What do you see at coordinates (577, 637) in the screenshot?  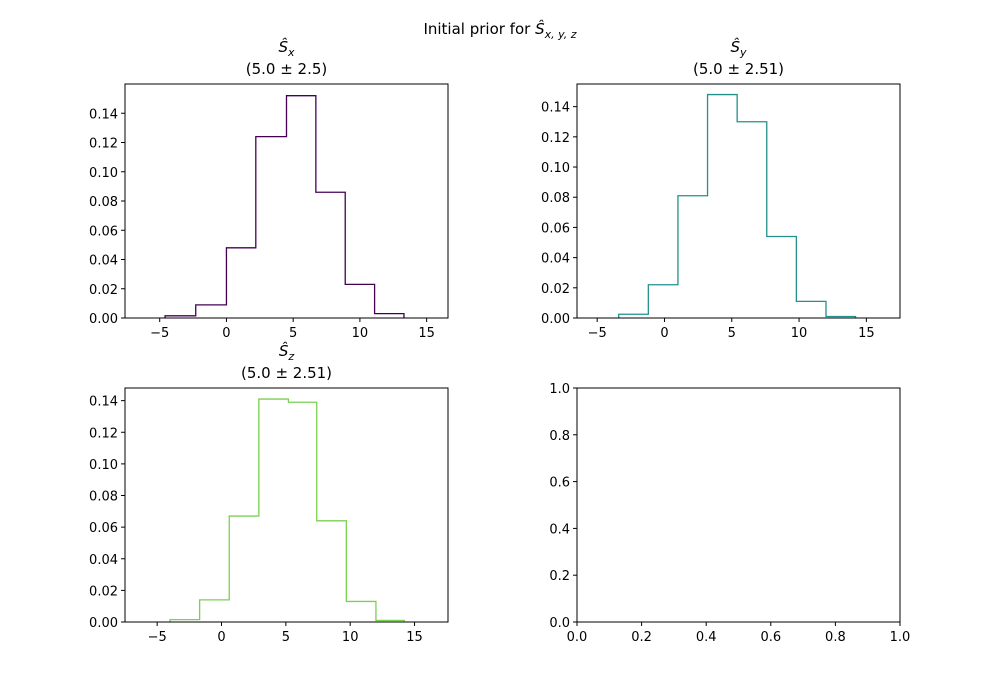 I see `x-tick-label: 0.0` at bounding box center [577, 637].